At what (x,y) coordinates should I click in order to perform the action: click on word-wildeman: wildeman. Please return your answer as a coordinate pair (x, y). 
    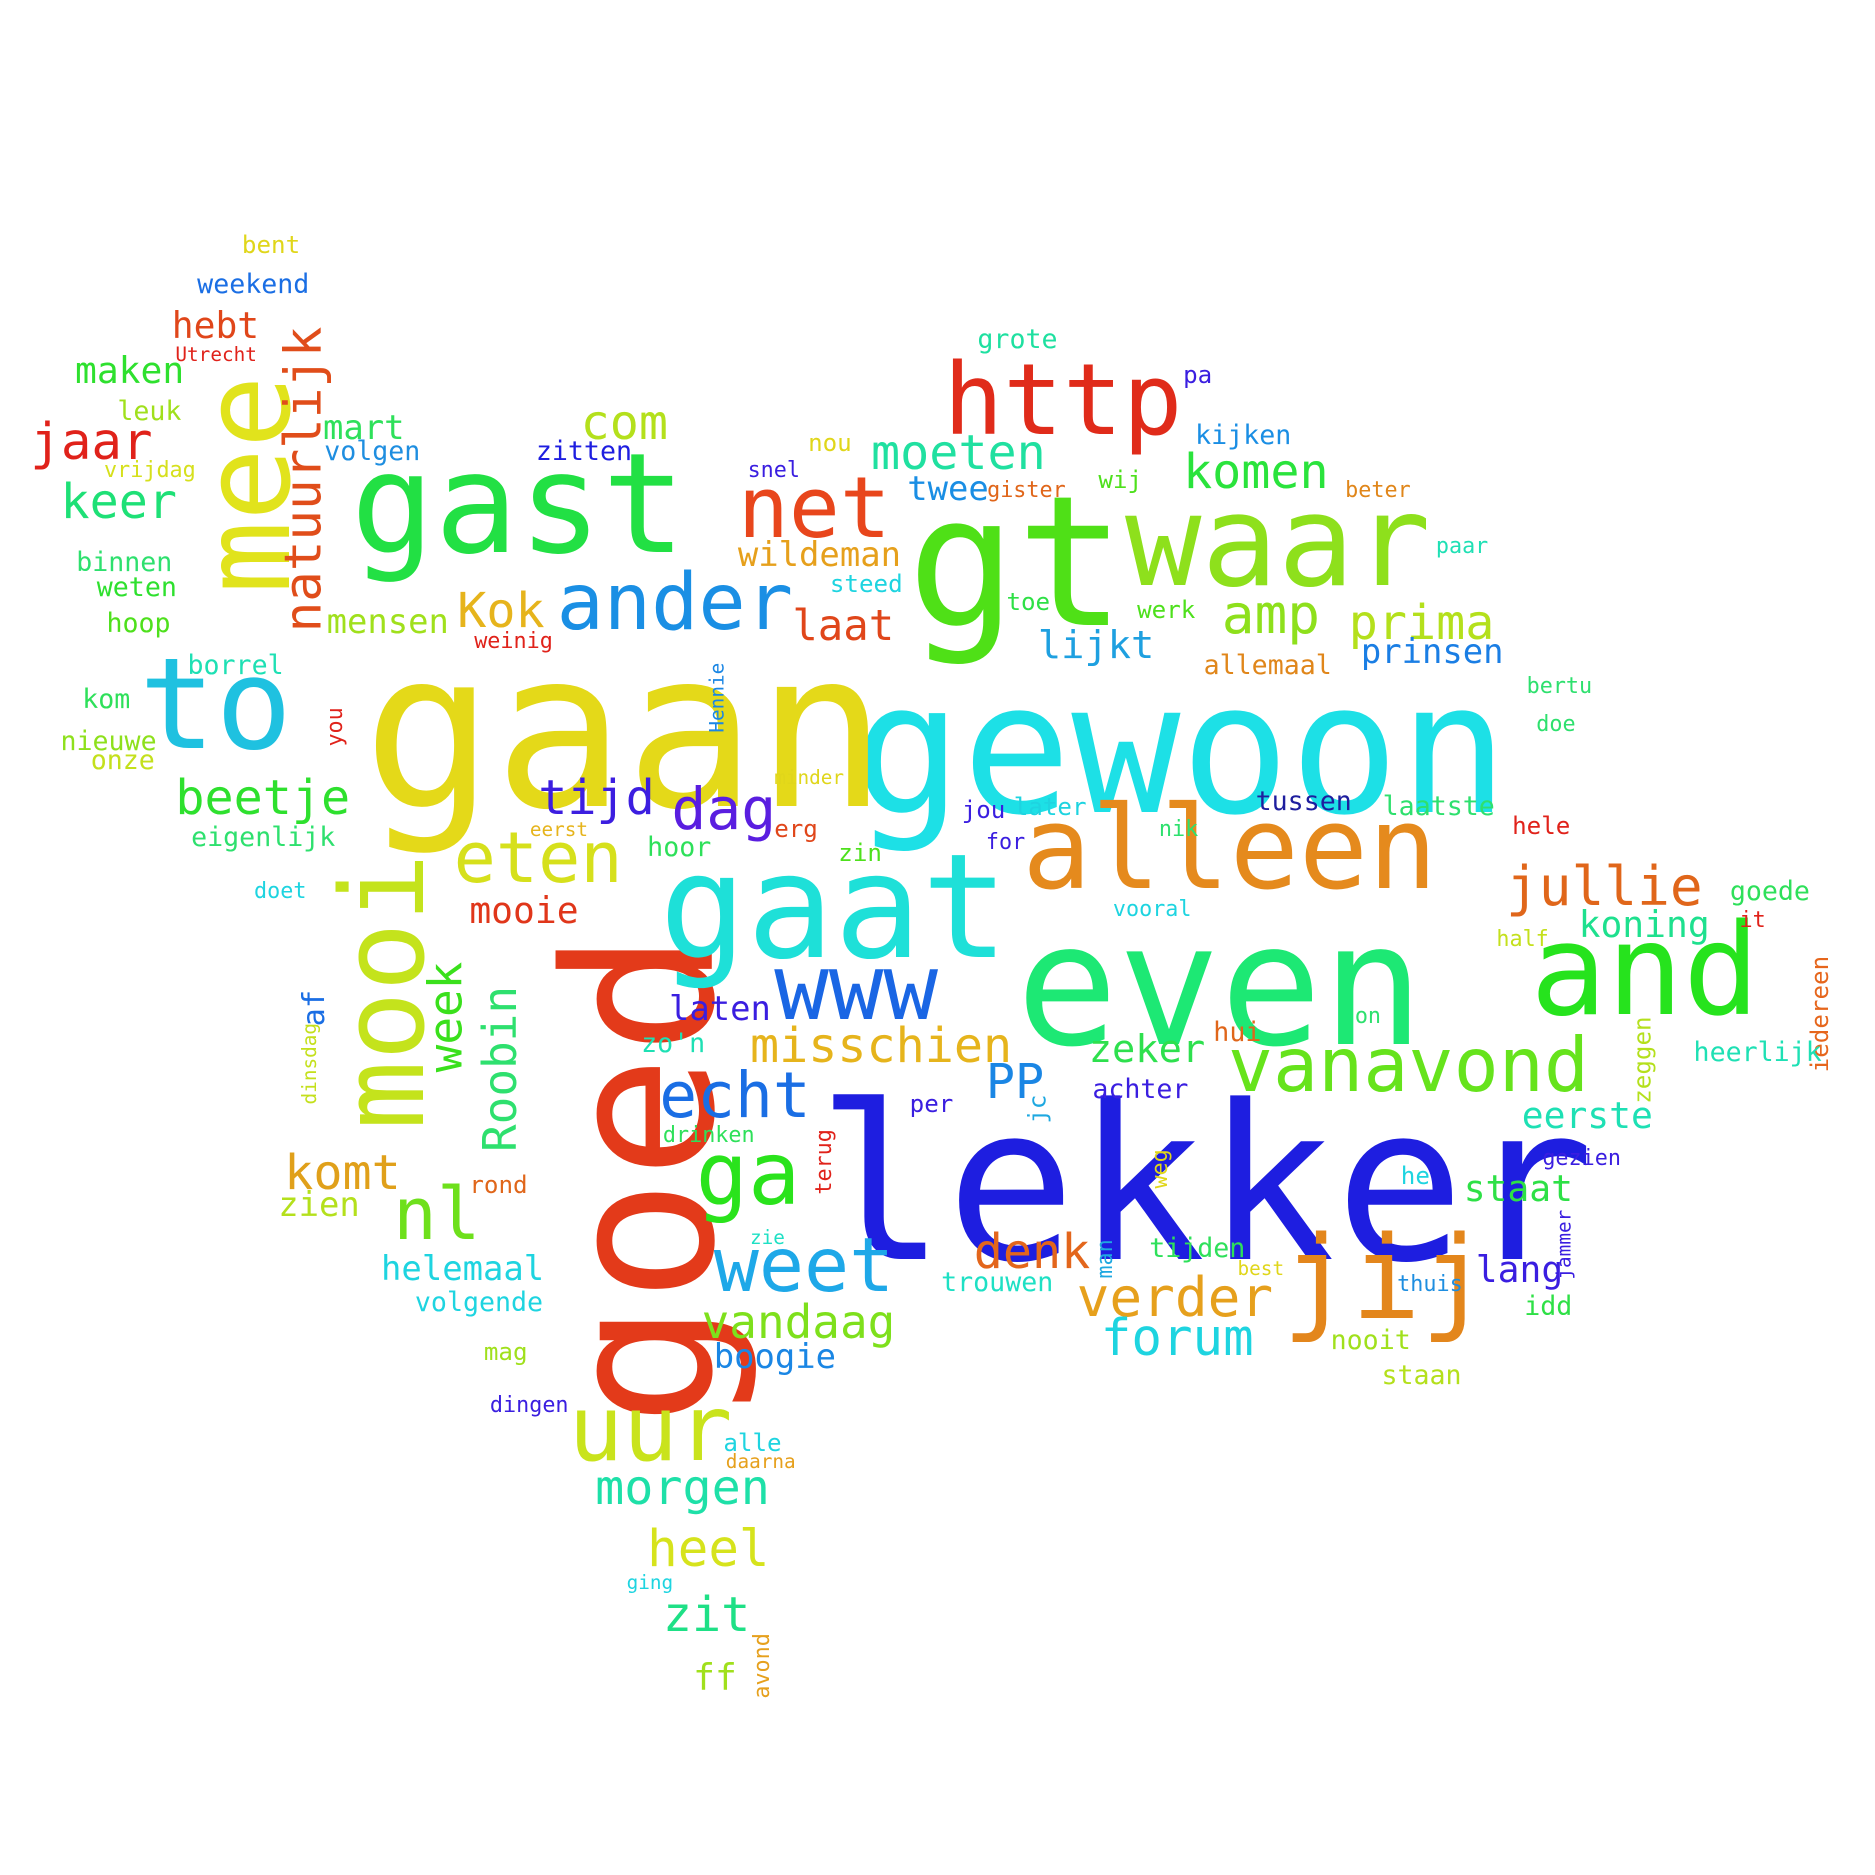
    Looking at the image, I should click on (819, 555).